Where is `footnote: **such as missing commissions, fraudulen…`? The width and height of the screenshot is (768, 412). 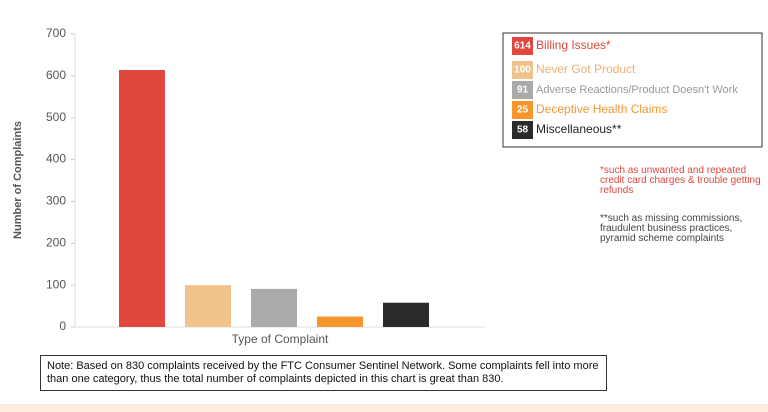 footnote: **such as missing commissions, fraudulen… is located at coordinates (671, 228).